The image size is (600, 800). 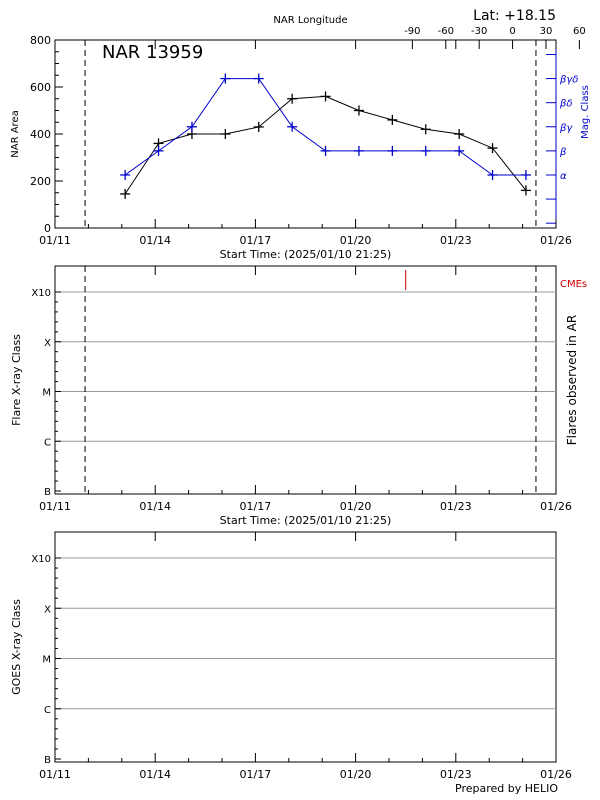 What do you see at coordinates (514, 16) in the screenshot?
I see `latitude-label: Lat: +18.15` at bounding box center [514, 16].